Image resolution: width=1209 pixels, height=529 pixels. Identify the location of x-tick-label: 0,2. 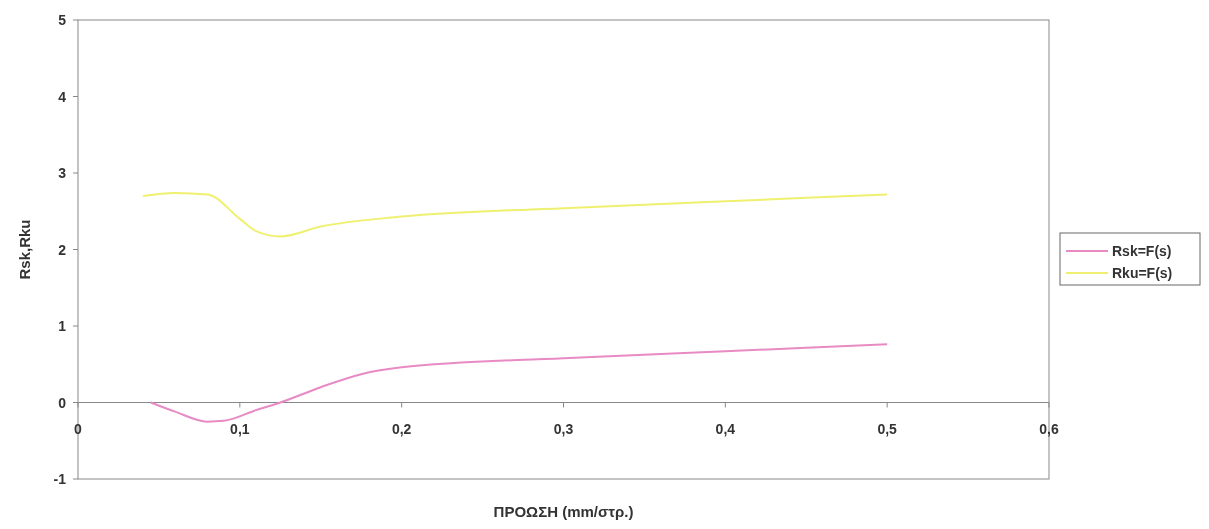
(401, 428).